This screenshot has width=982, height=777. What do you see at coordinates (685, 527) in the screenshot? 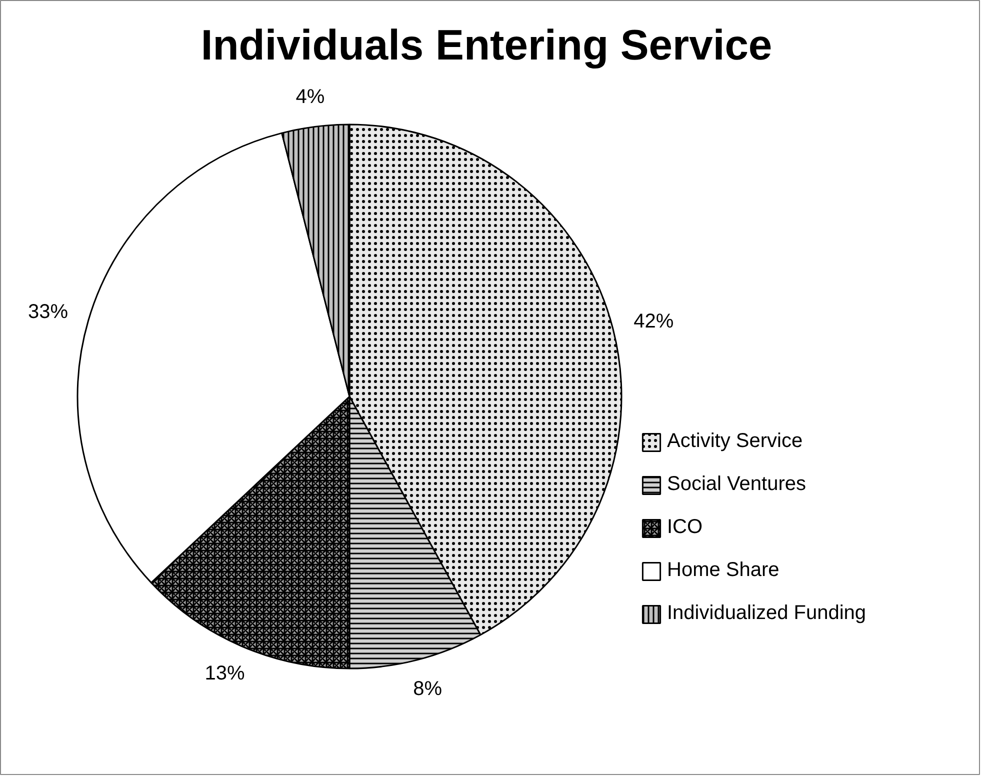
I see `legend-label: ICO` at bounding box center [685, 527].